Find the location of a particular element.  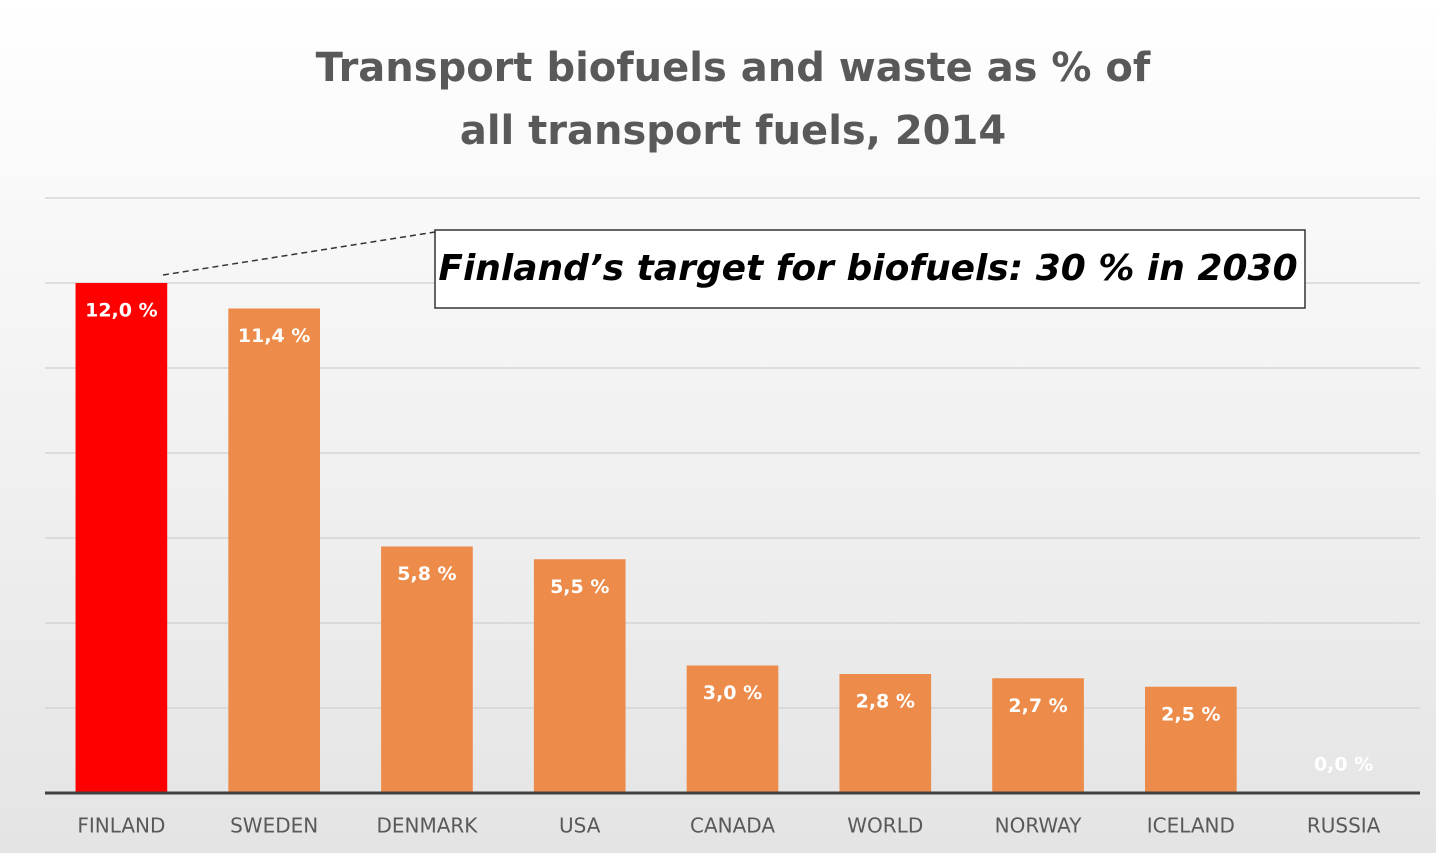

annotation-leader is located at coordinates (299, 253).